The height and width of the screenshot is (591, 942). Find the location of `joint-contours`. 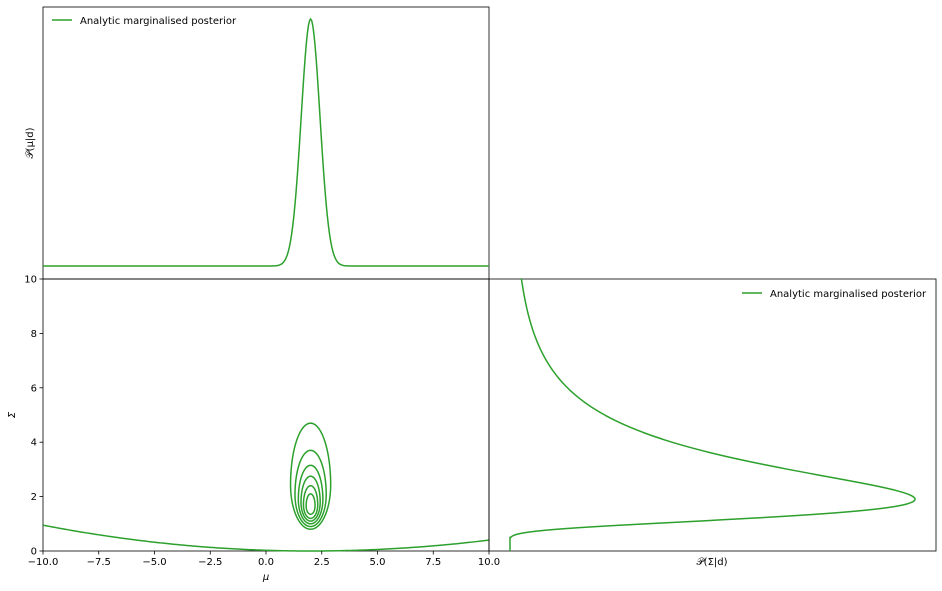

joint-contours is located at coordinates (310, 476).